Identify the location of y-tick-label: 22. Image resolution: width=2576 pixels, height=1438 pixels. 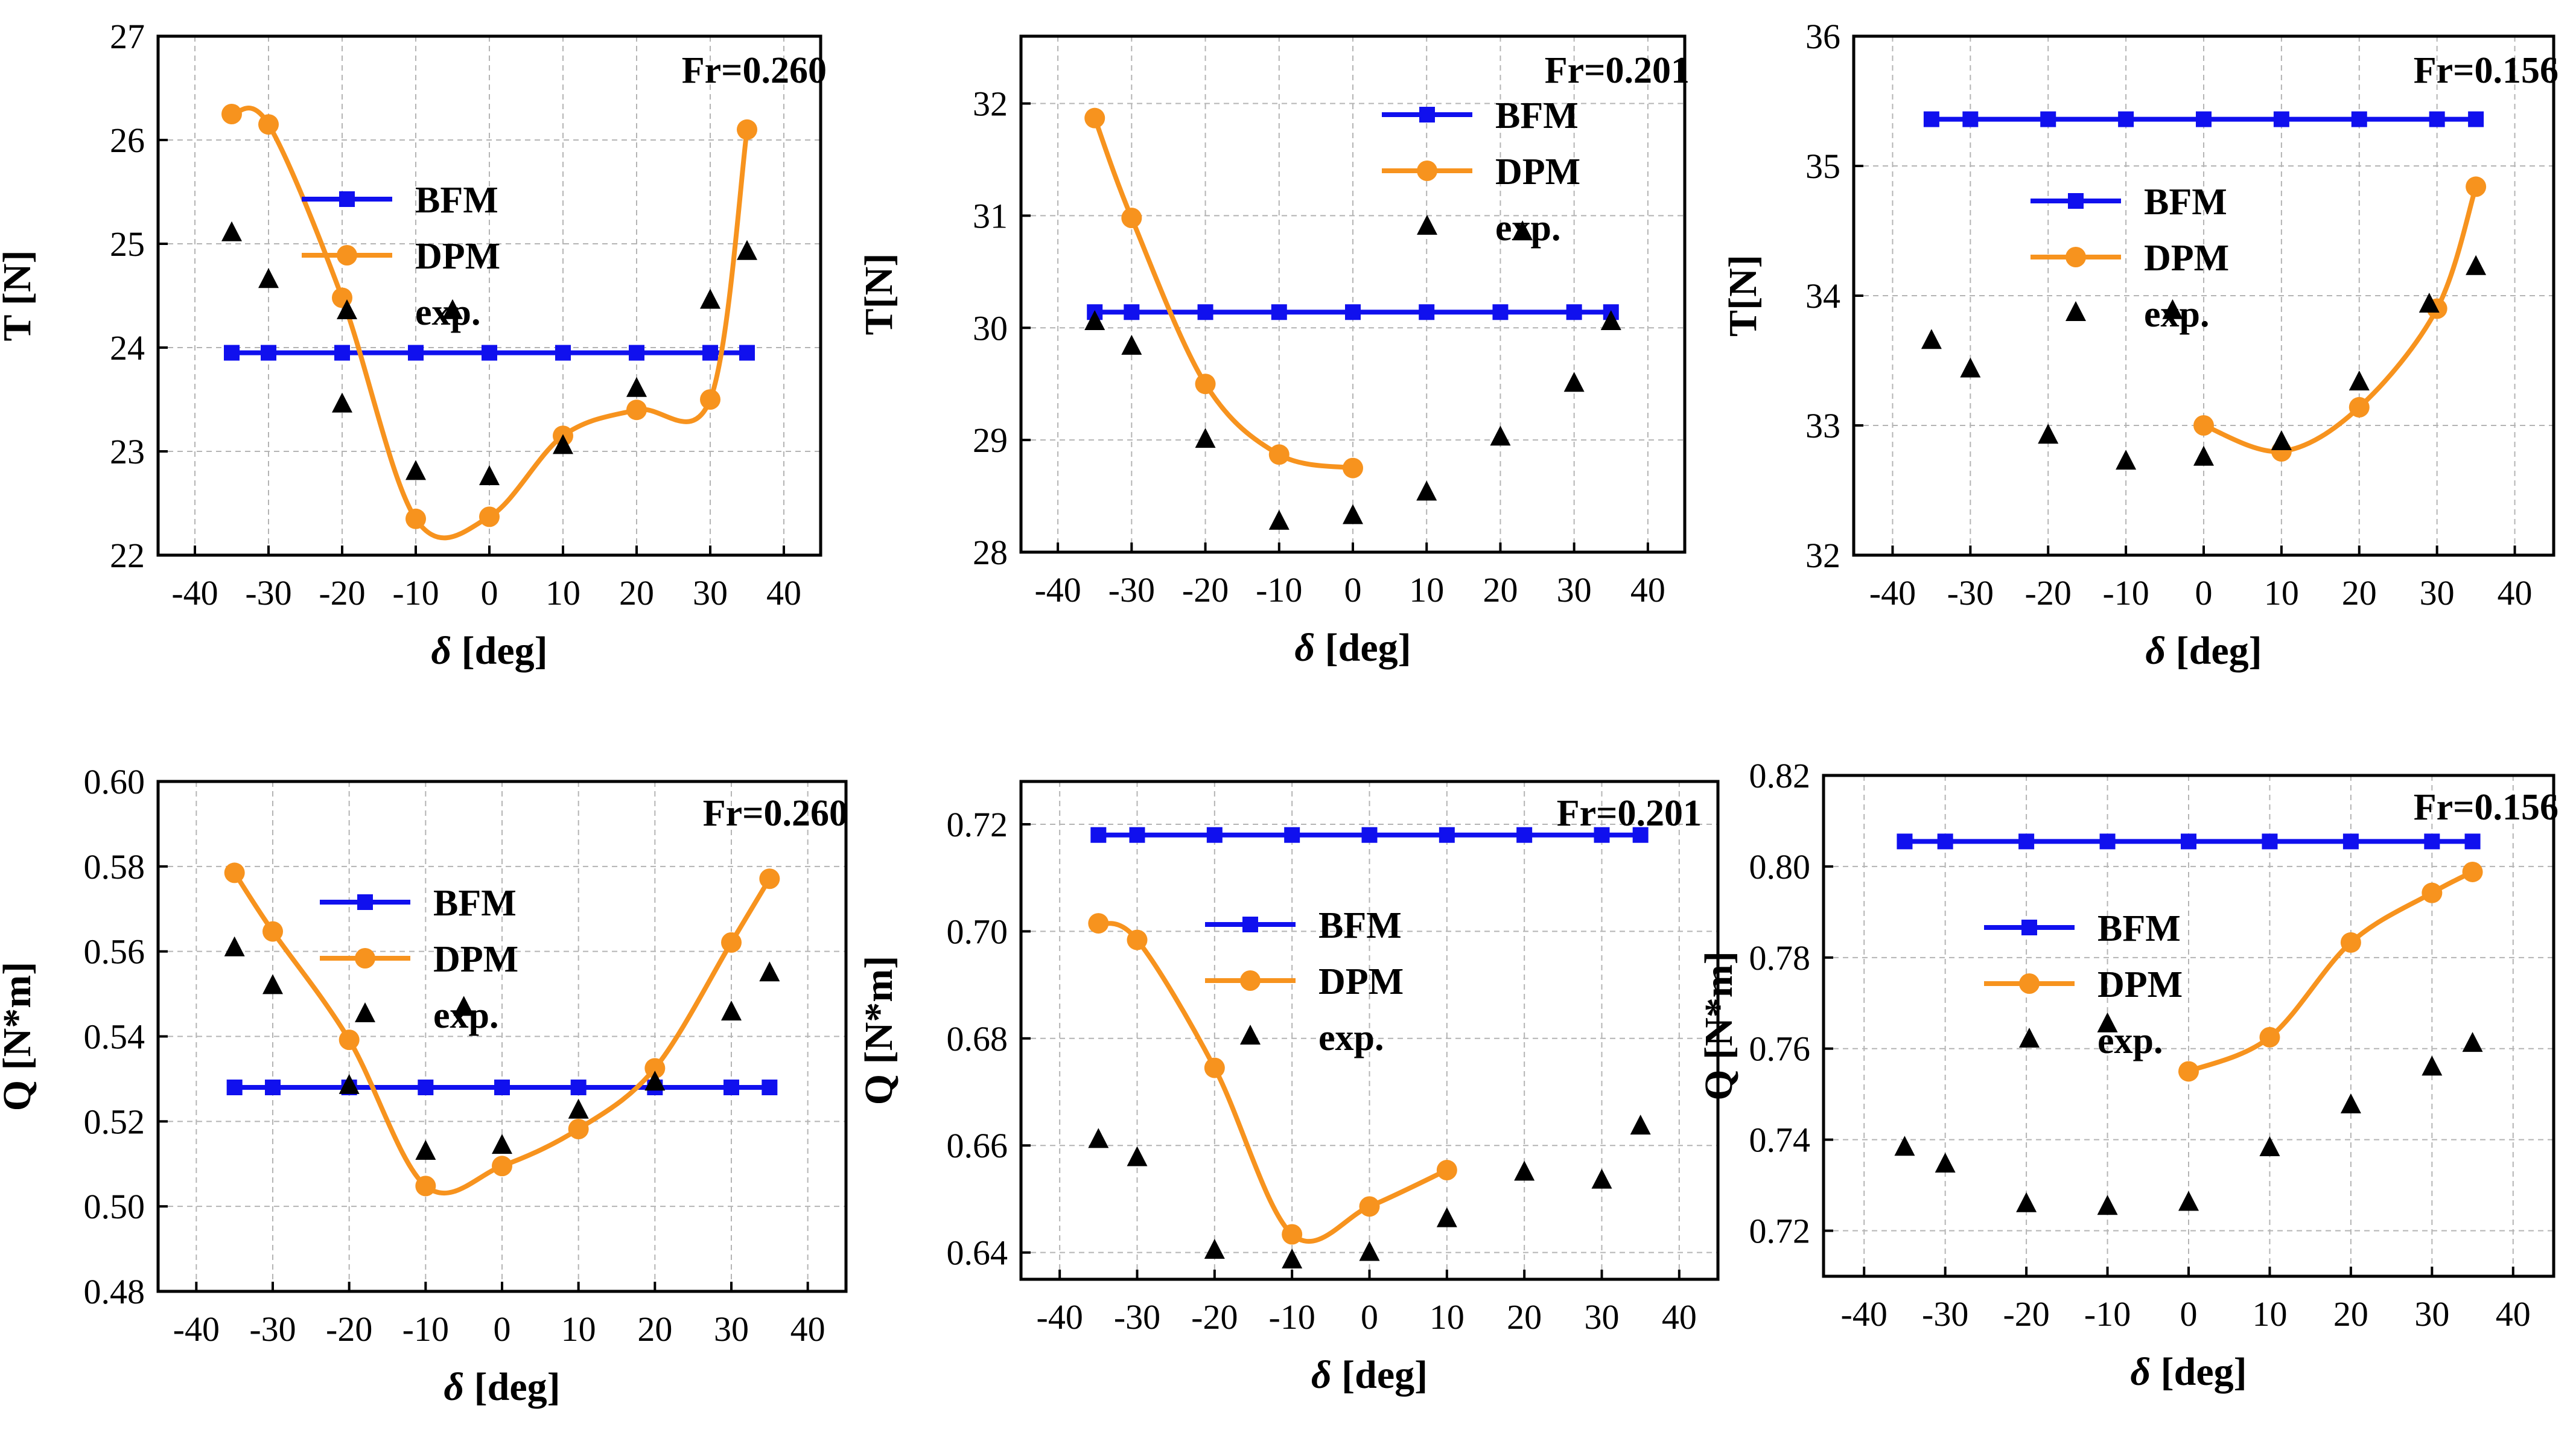
(128, 555).